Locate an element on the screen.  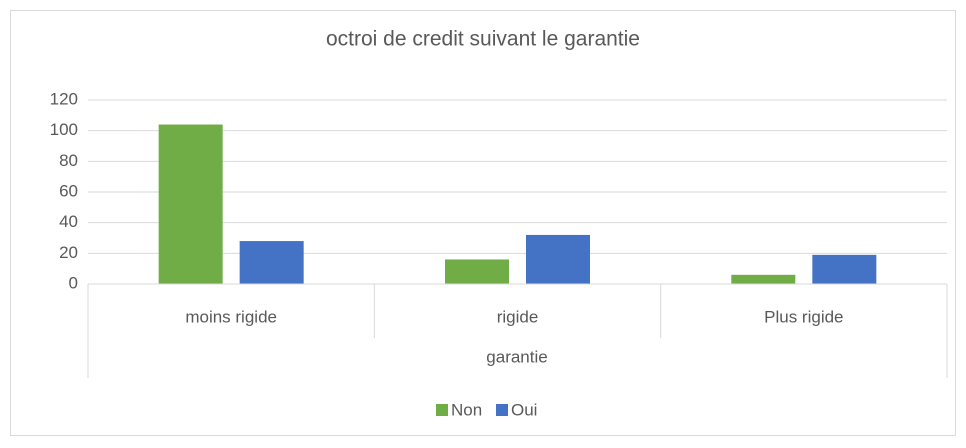
x-tick-label: moins rigide is located at coordinates (231, 316).